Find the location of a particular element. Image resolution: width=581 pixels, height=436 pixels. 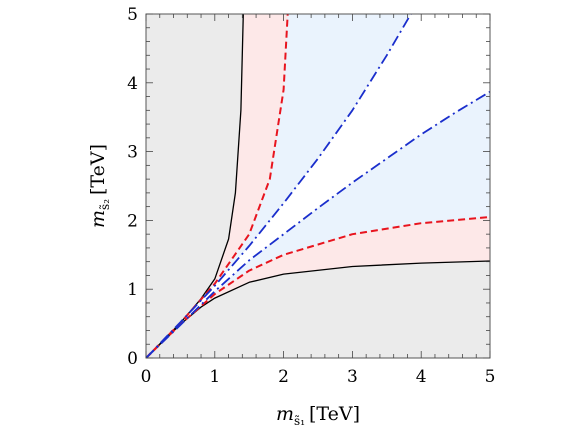

x-tick-label: 3 is located at coordinates (352, 377).